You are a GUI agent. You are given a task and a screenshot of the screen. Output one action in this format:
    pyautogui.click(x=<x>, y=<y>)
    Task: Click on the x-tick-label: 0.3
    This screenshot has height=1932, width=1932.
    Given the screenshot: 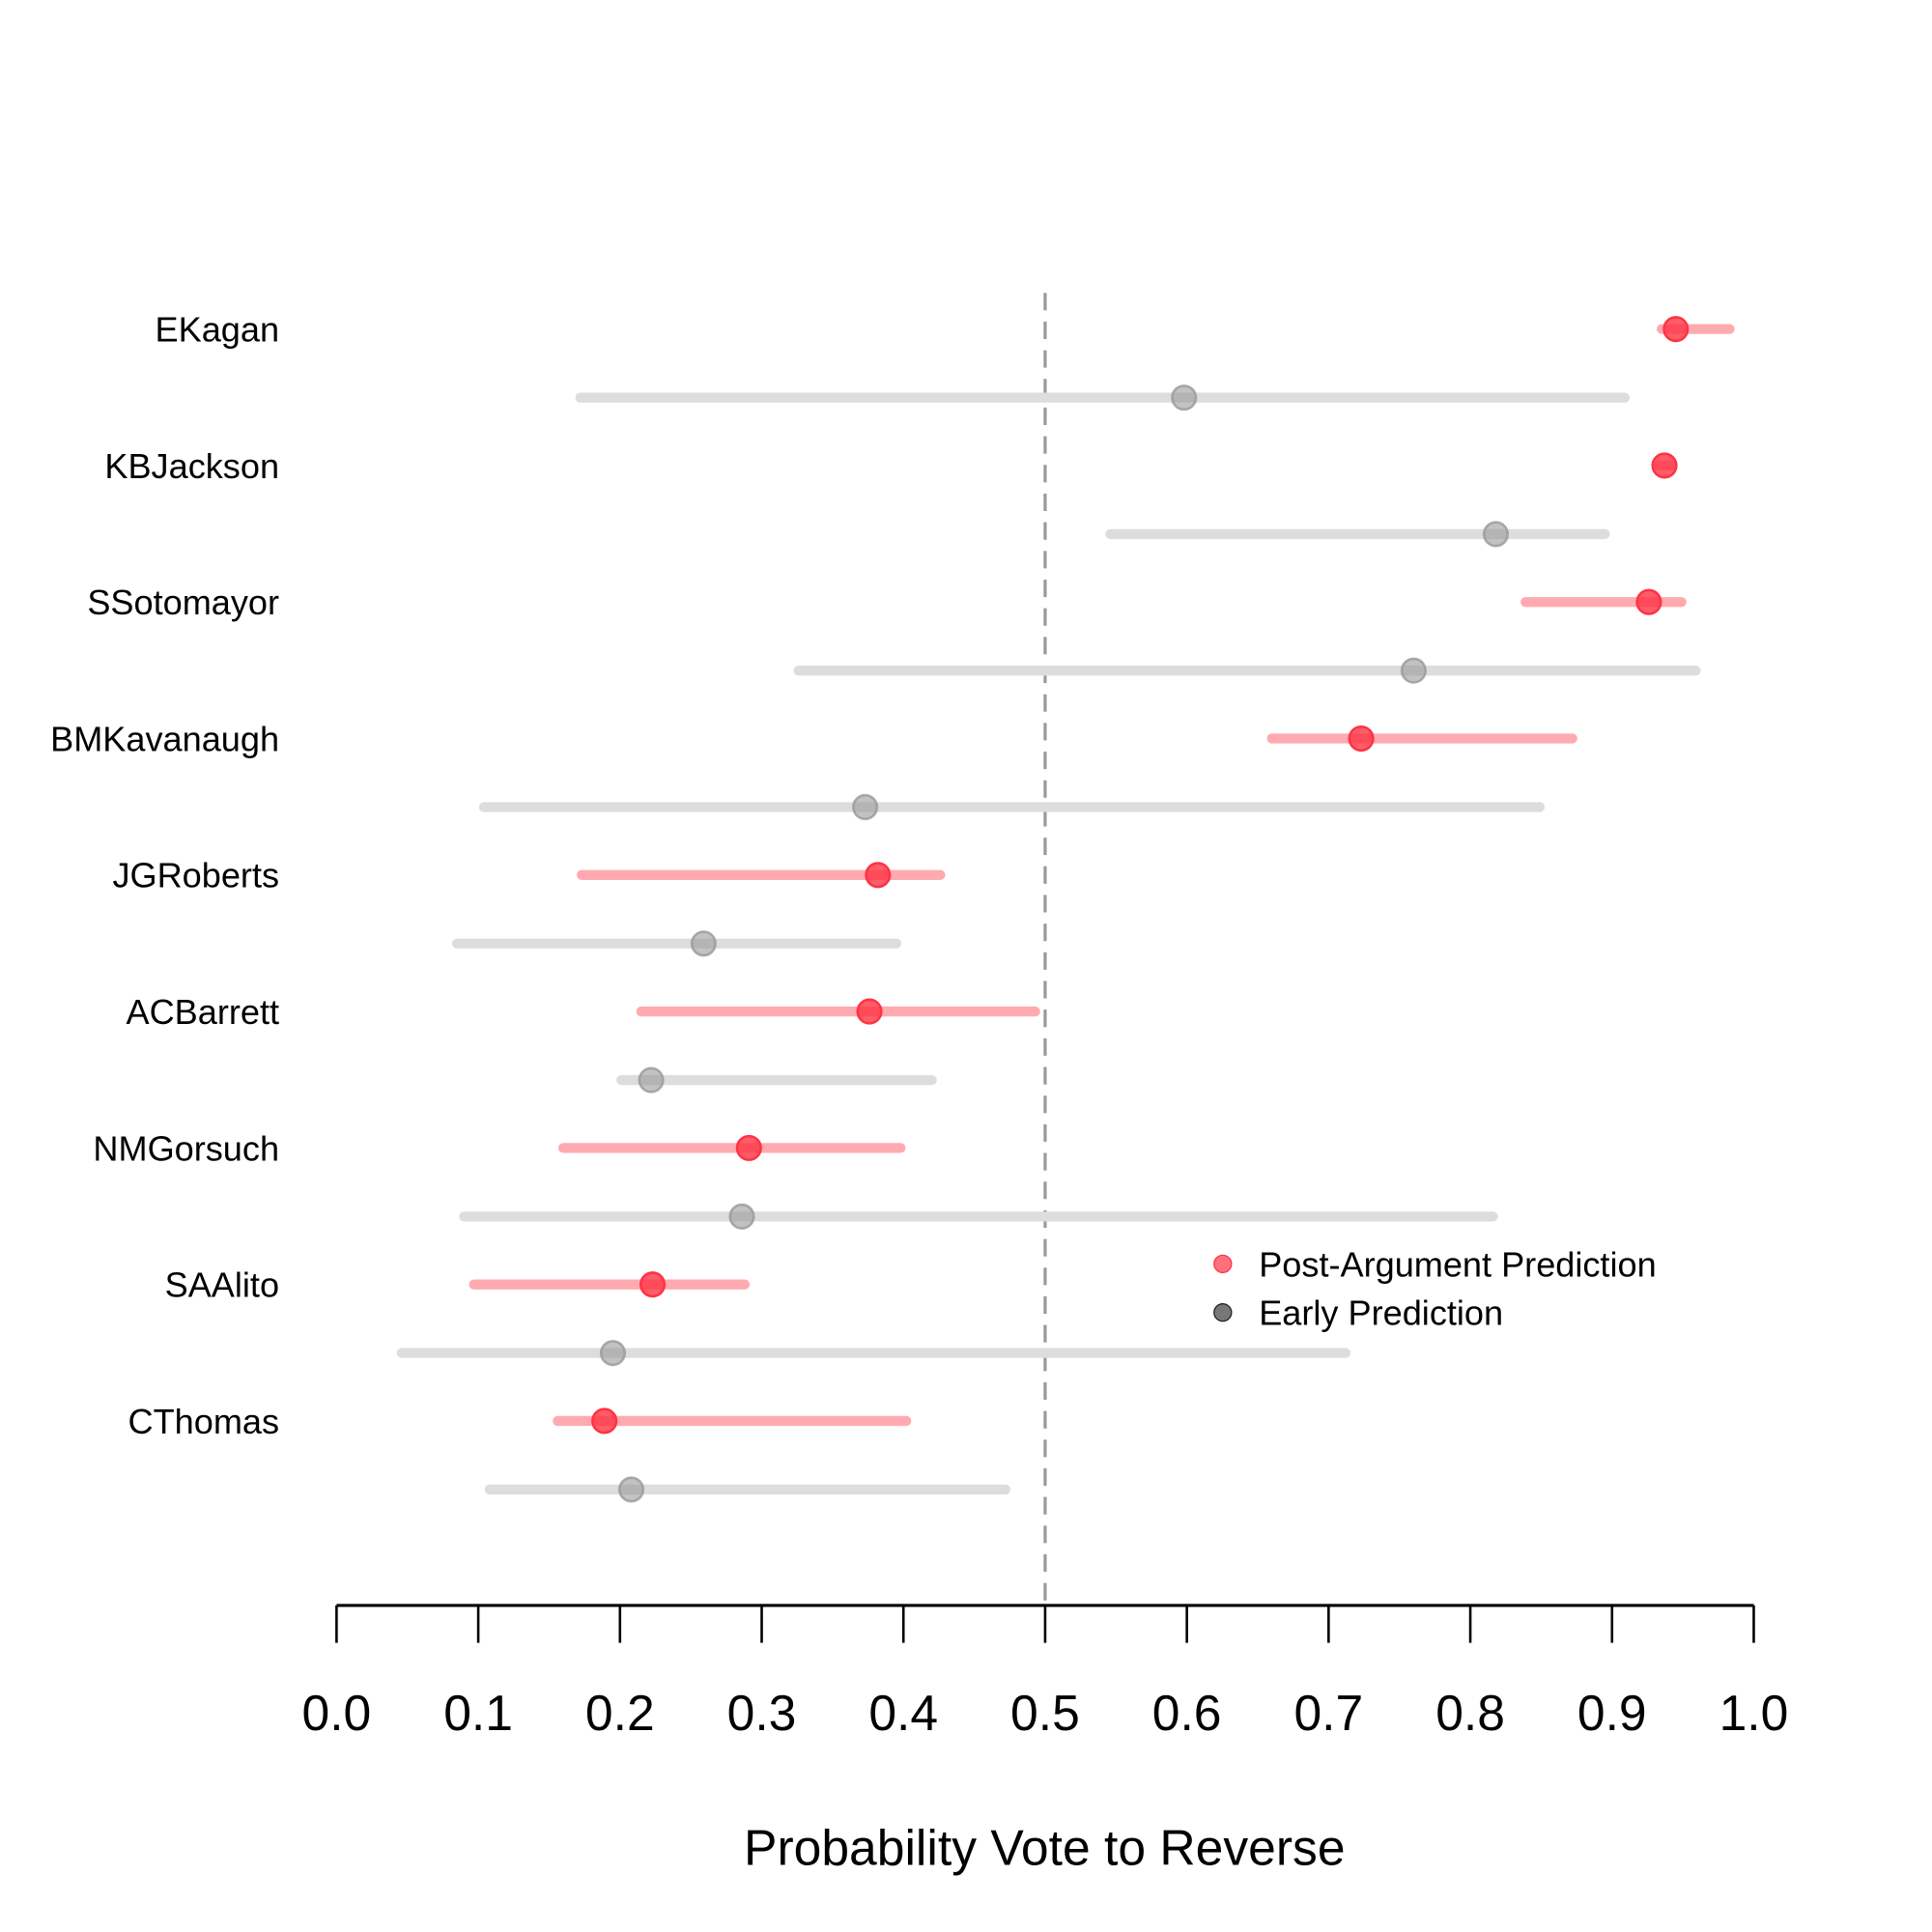 What is the action you would take?
    pyautogui.click(x=762, y=1713)
    